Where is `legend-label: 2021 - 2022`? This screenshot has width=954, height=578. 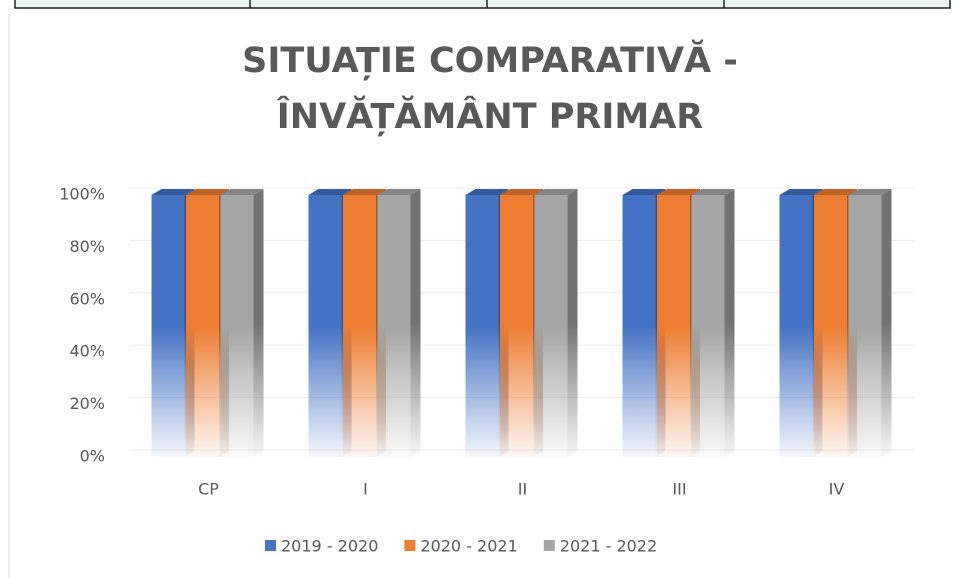 legend-label: 2021 - 2022 is located at coordinates (608, 546).